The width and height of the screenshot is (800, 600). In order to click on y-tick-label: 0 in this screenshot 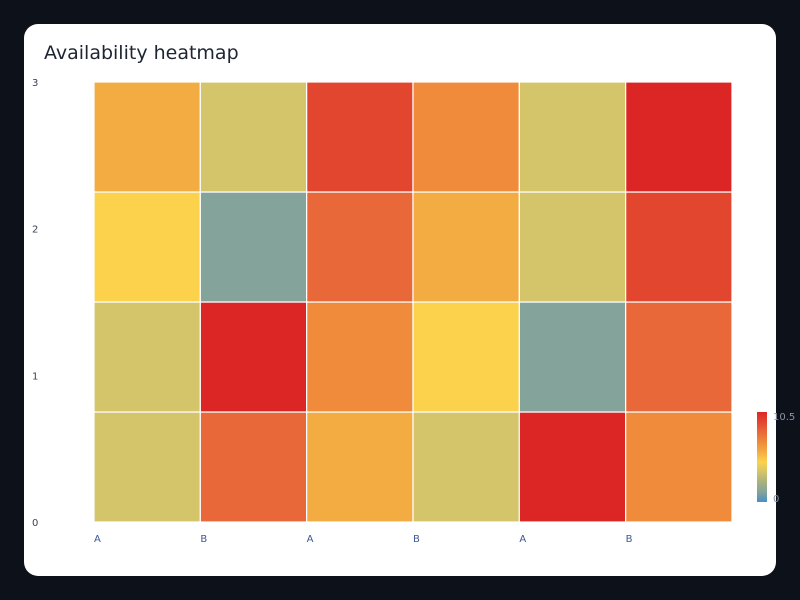, I will do `click(35, 523)`.